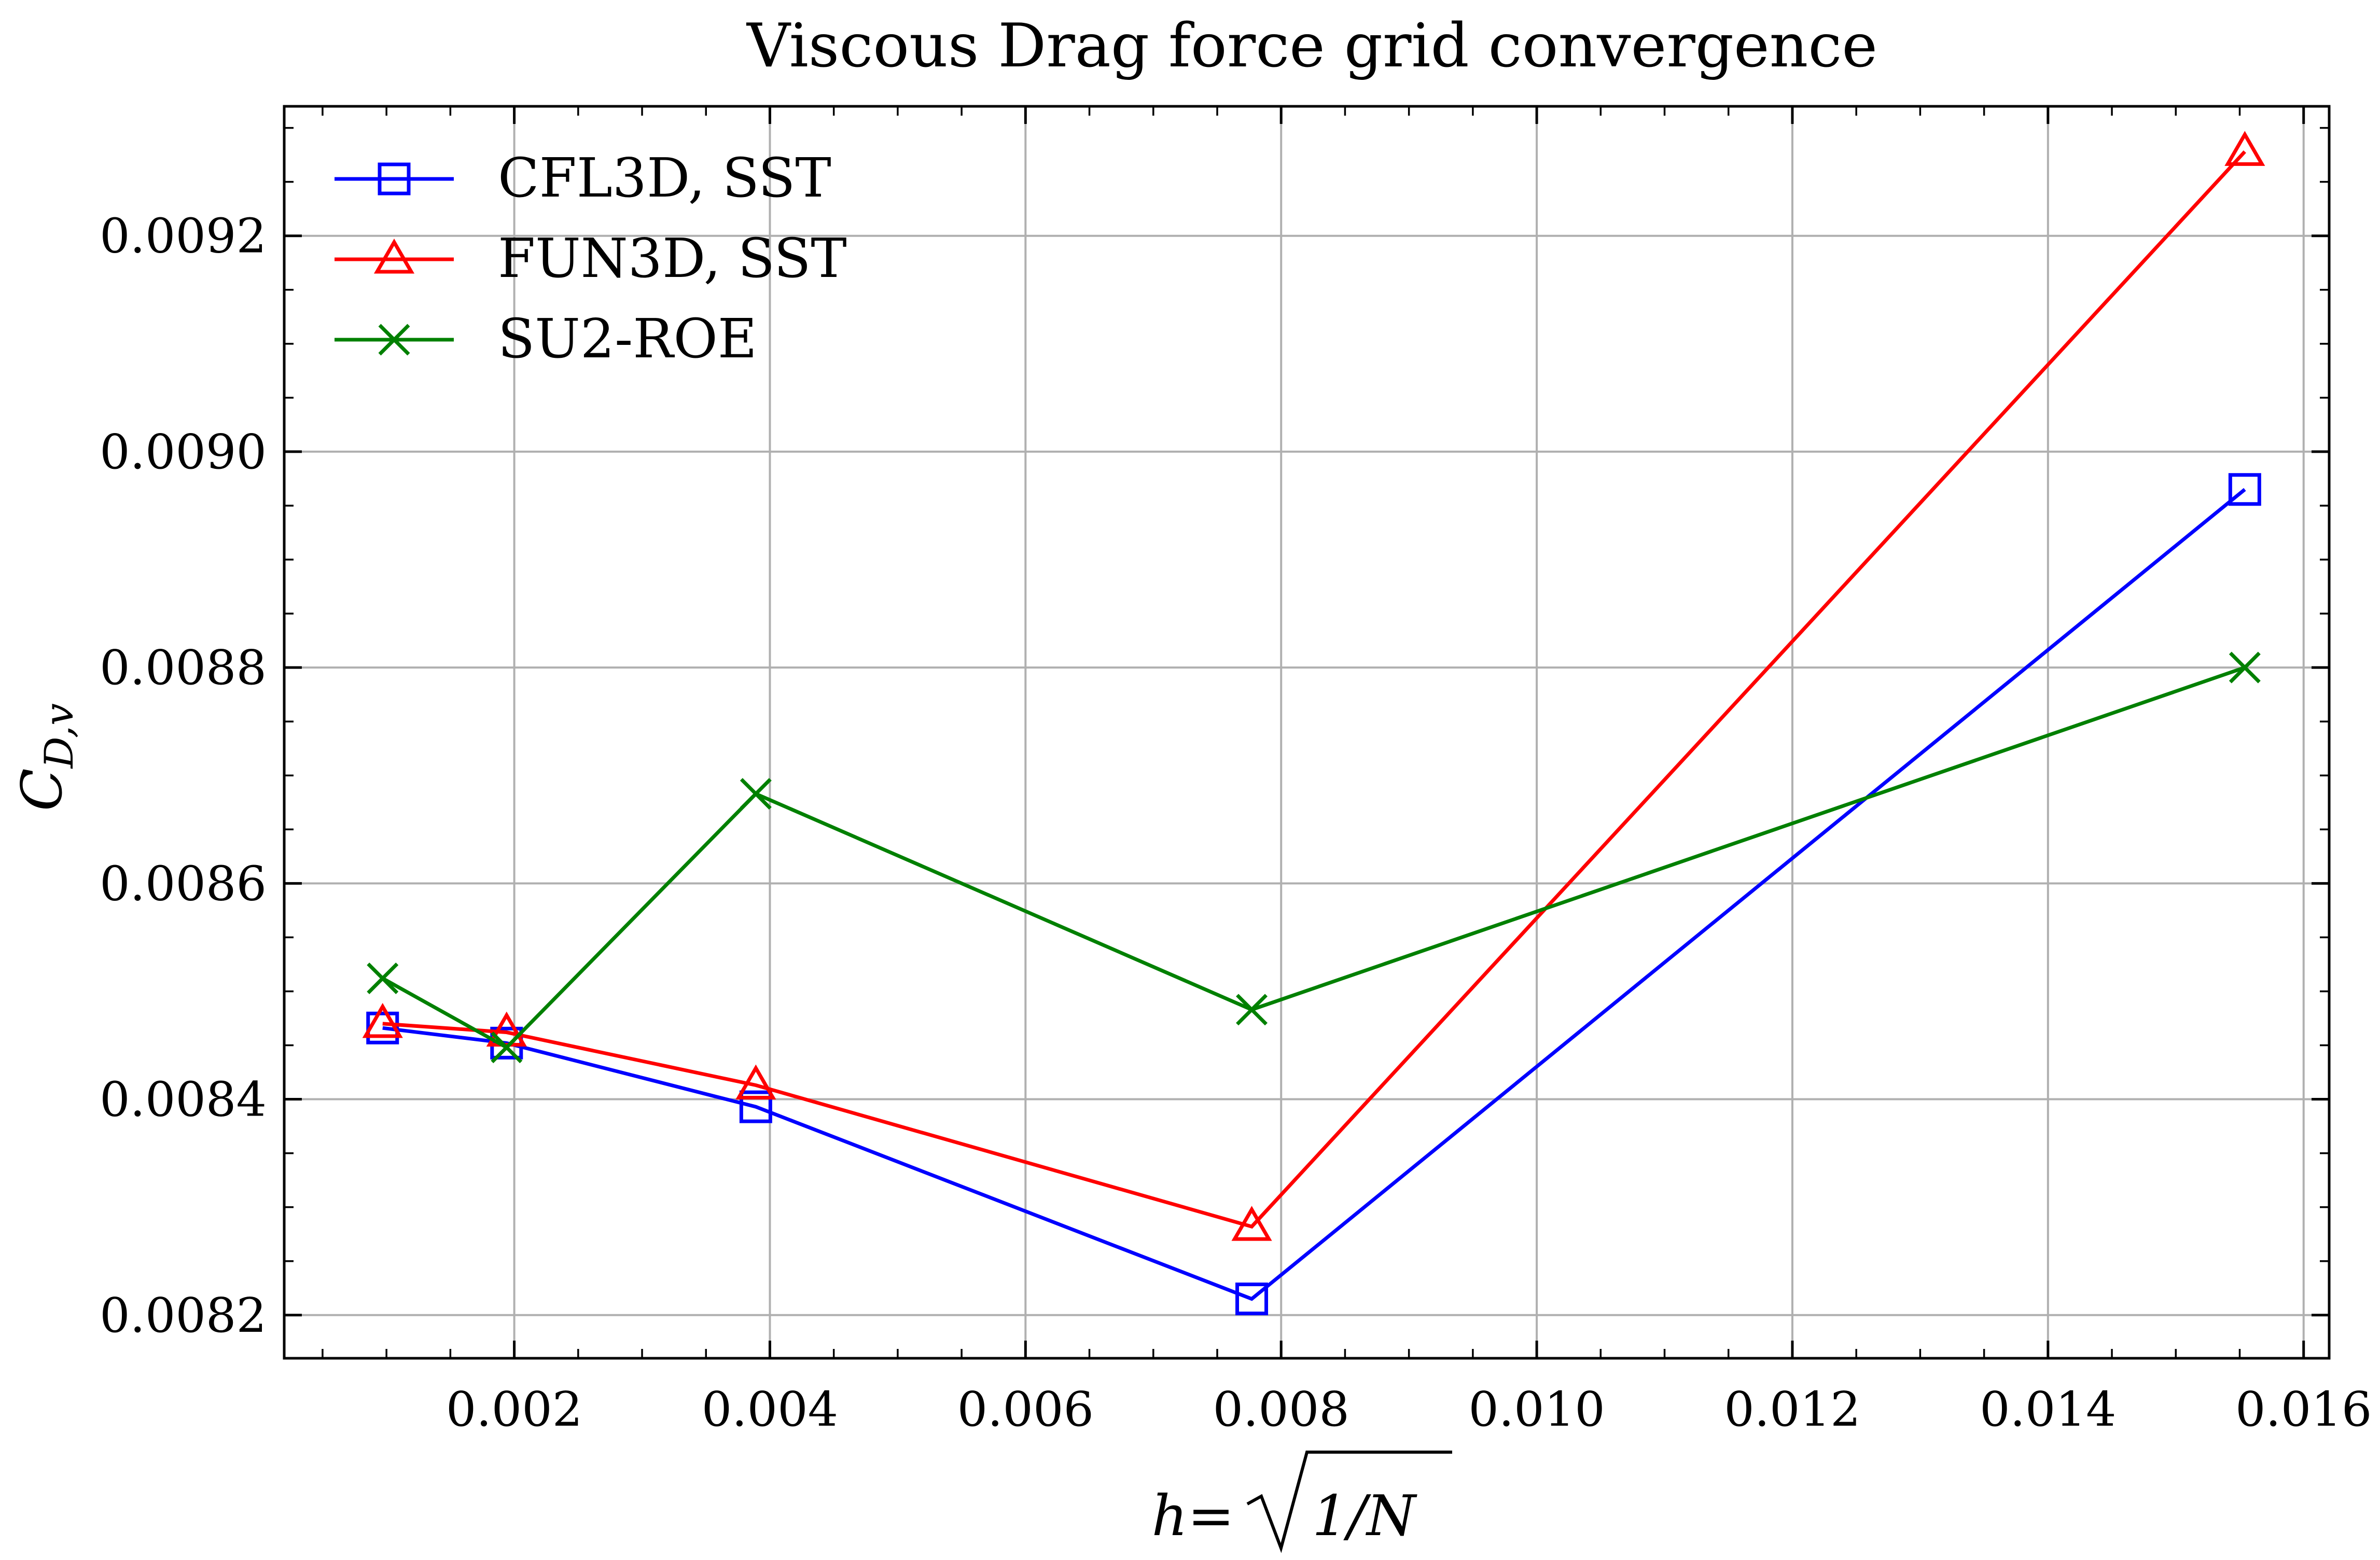 The width and height of the screenshot is (2380, 1560). Describe the element at coordinates (2048, 1409) in the screenshot. I see `x-tick-label: 0.014` at that location.